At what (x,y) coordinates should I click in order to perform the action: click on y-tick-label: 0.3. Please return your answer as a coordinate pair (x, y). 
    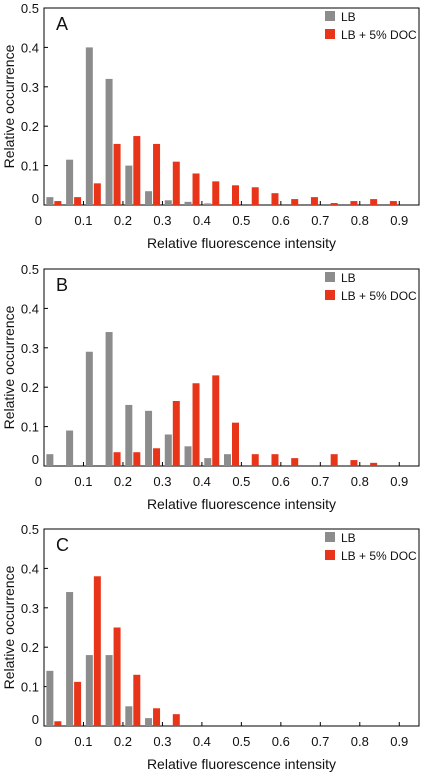
    Looking at the image, I should click on (30, 348).